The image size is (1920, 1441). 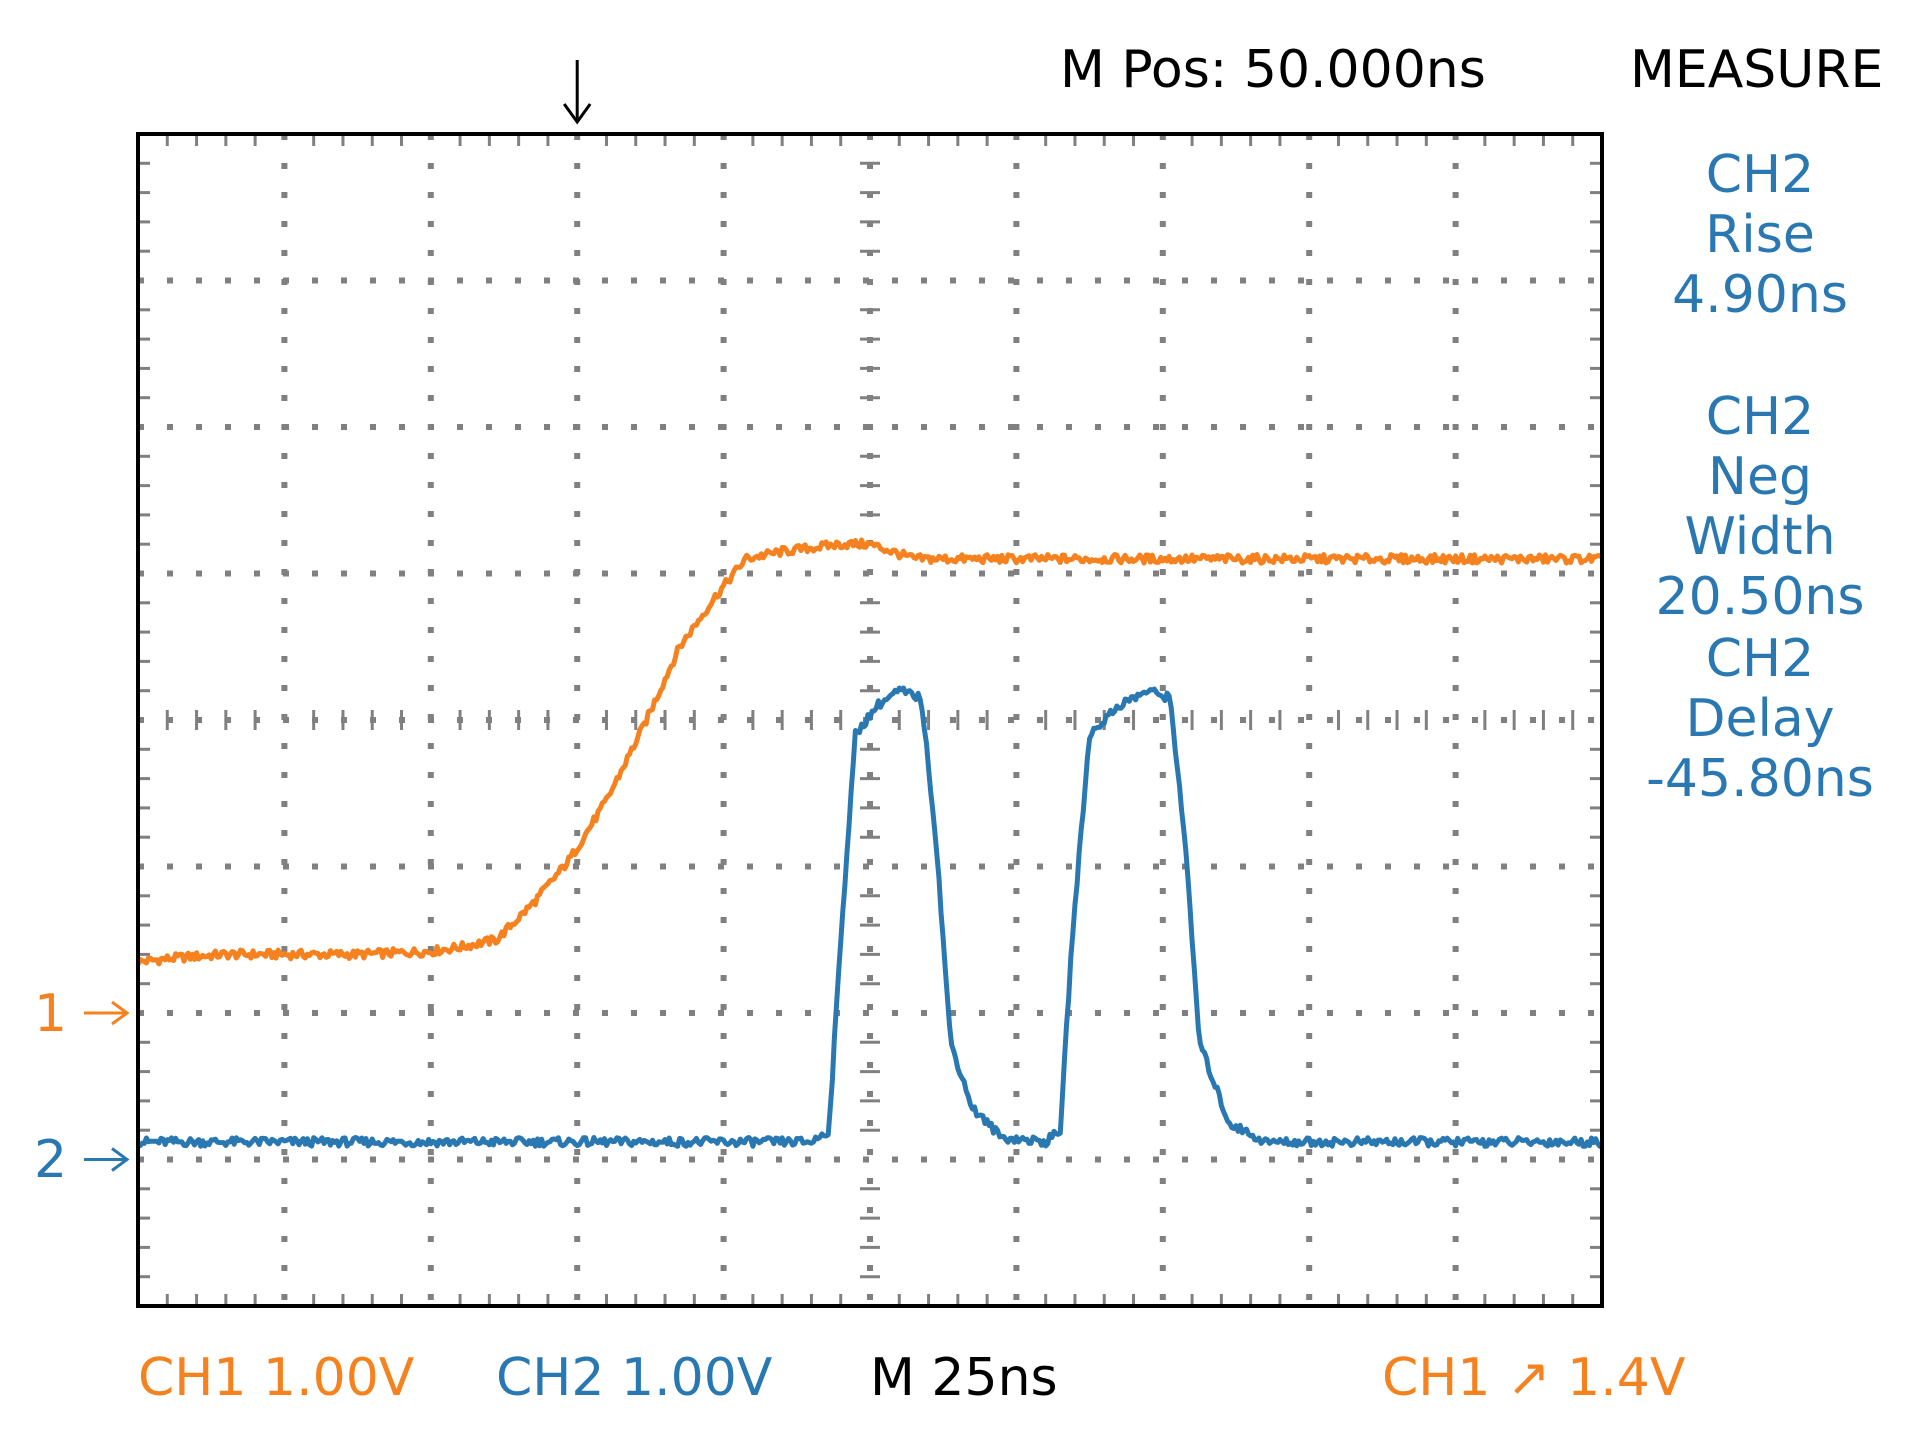 I want to click on measurement-name: Rise, so click(x=1760, y=235).